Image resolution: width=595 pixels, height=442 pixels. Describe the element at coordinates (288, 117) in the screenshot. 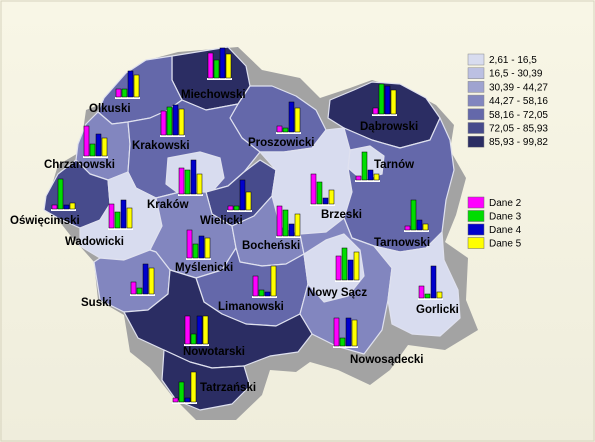

I see `bar-glyph-proszowicki` at that location.